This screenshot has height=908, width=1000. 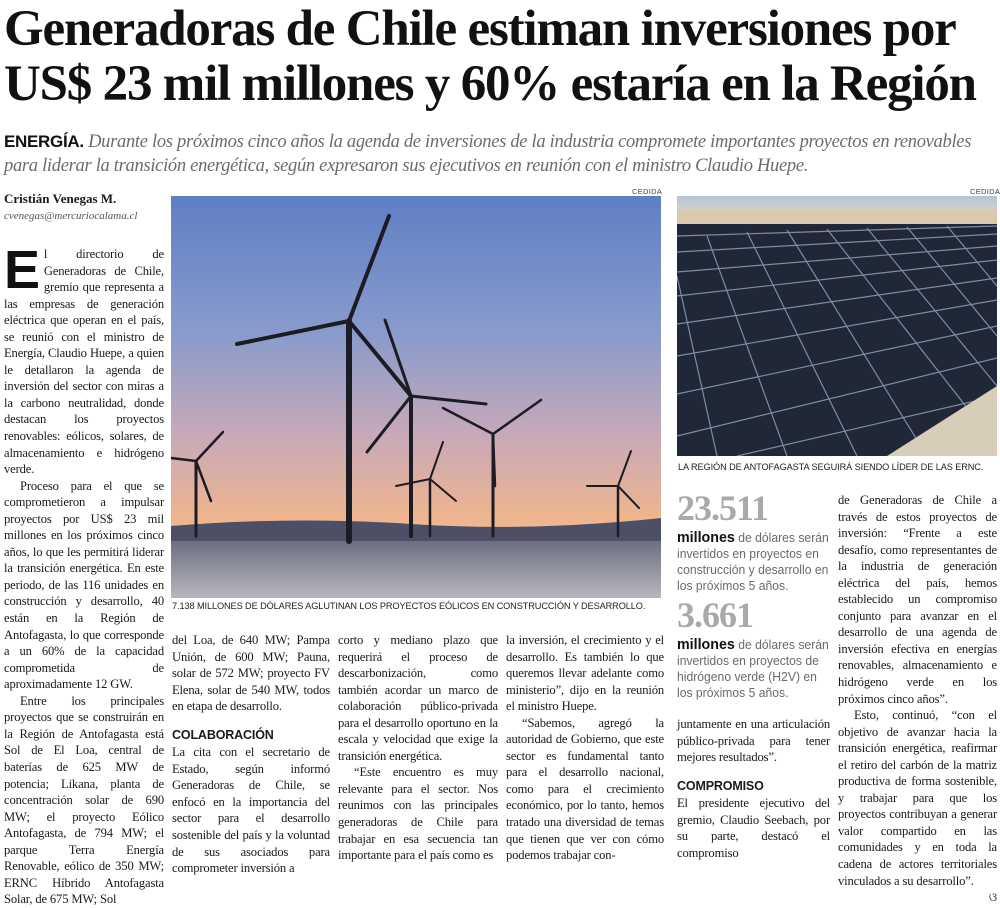 I want to click on deck-kicker: ENERGÍA., so click(x=44, y=141).